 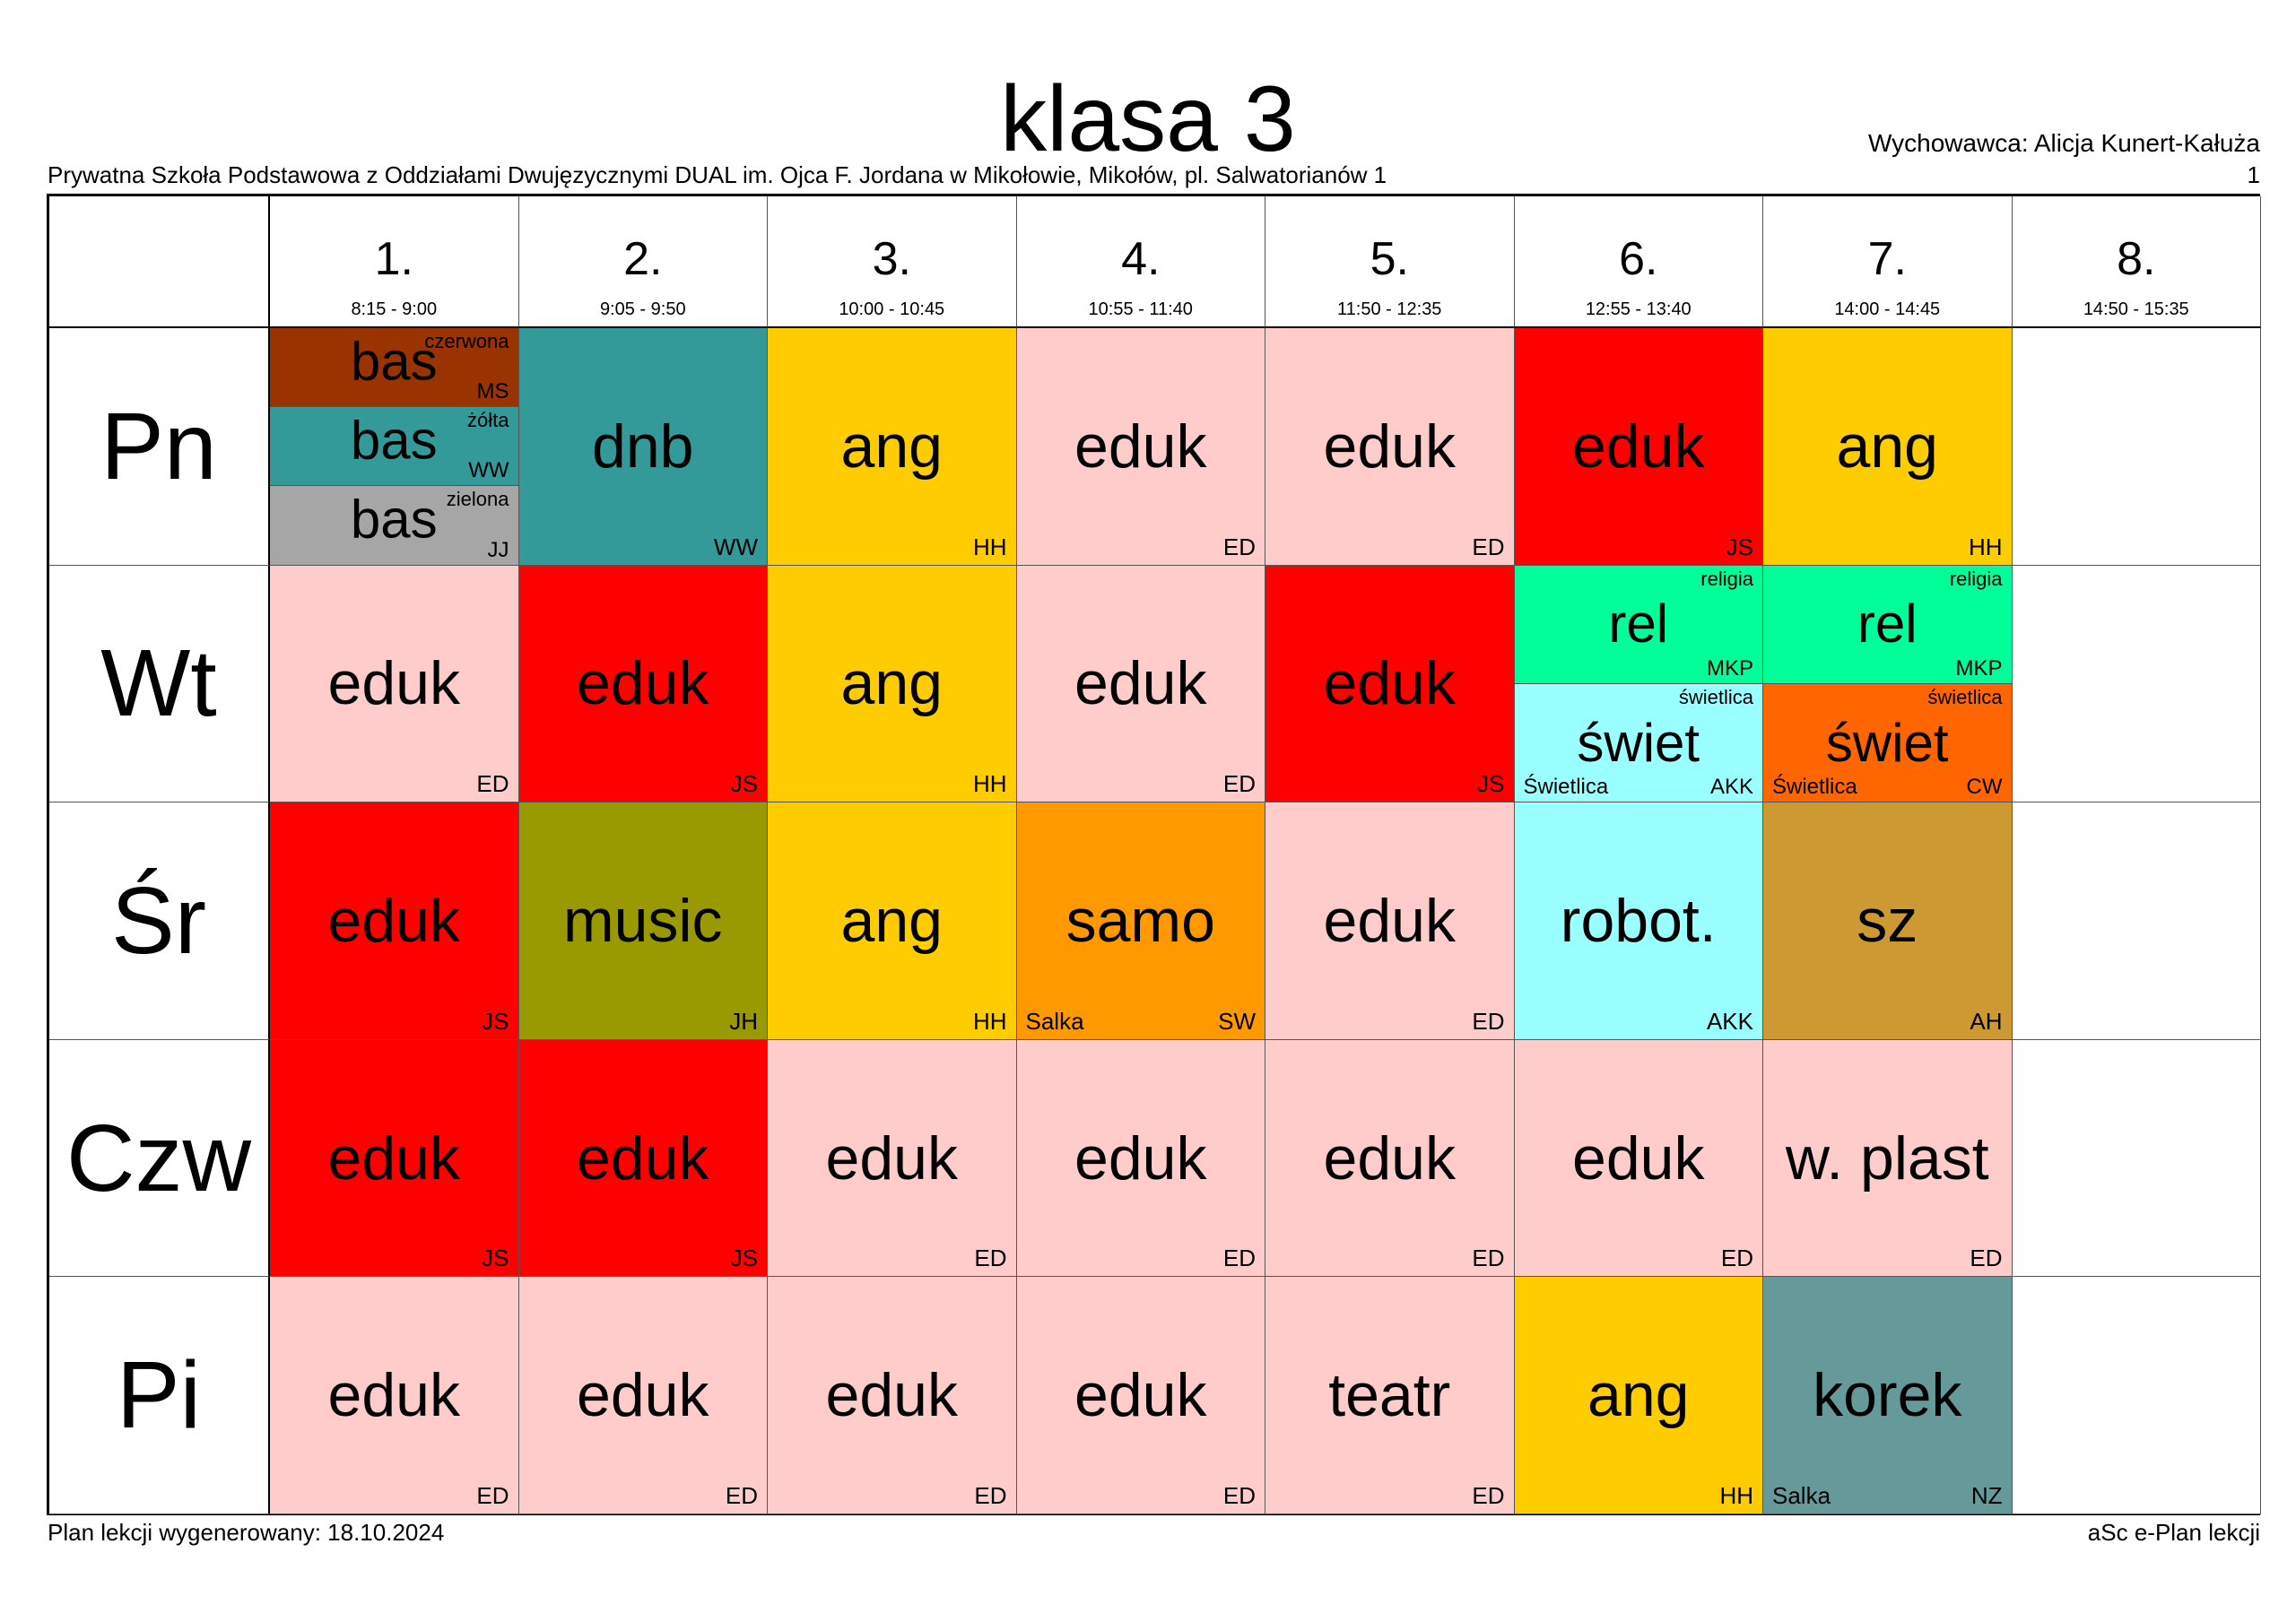 I want to click on day-name: Czw, so click(x=158, y=1158).